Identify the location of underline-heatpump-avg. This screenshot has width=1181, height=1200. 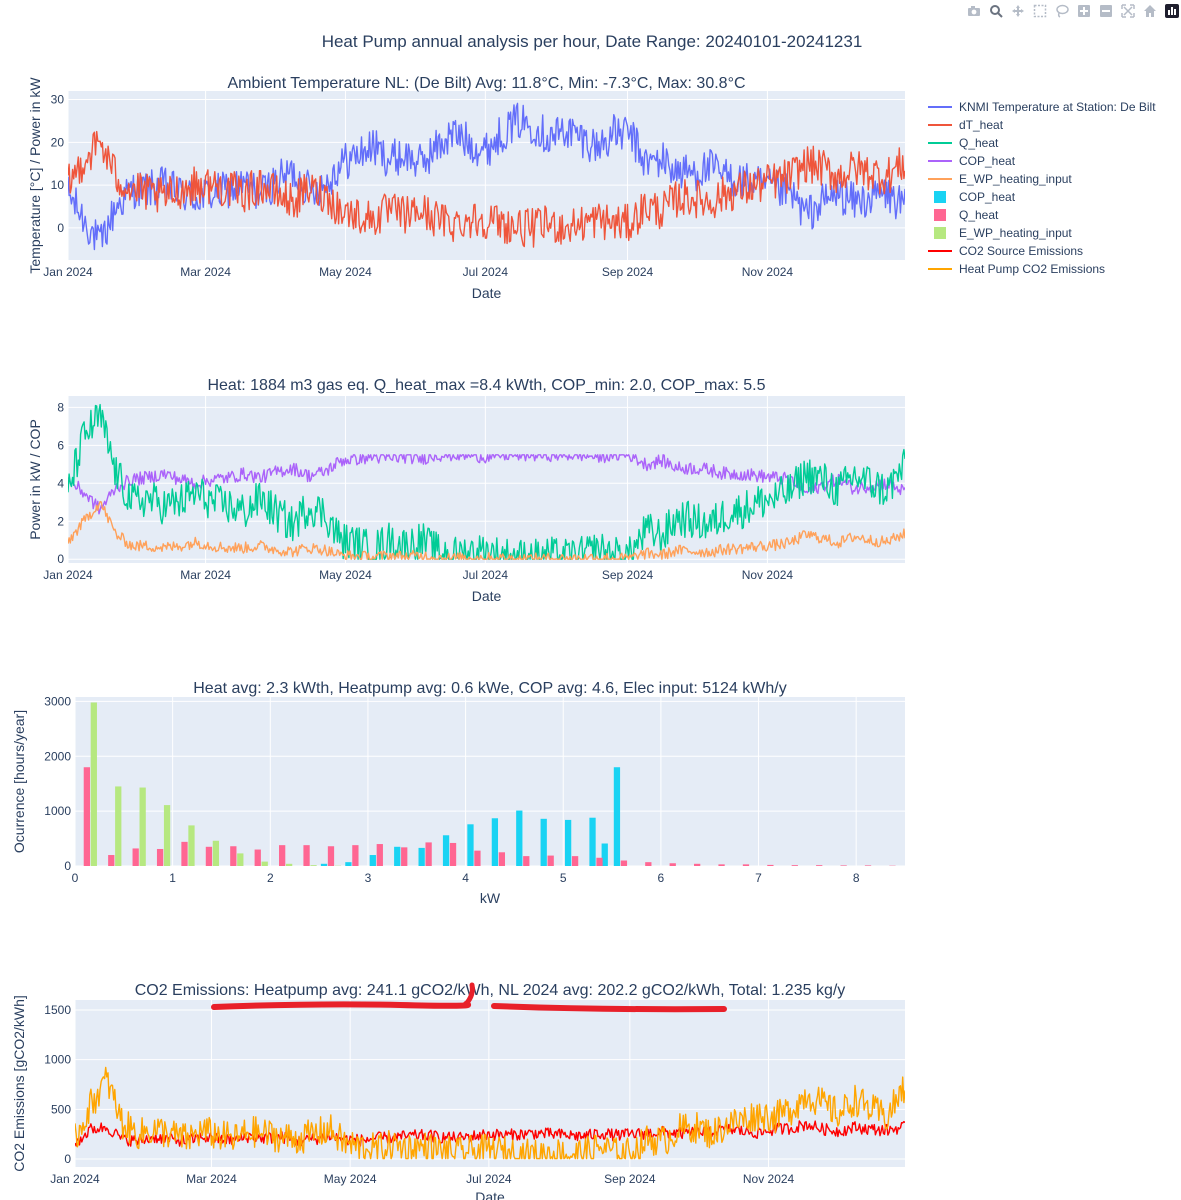
(341, 1005).